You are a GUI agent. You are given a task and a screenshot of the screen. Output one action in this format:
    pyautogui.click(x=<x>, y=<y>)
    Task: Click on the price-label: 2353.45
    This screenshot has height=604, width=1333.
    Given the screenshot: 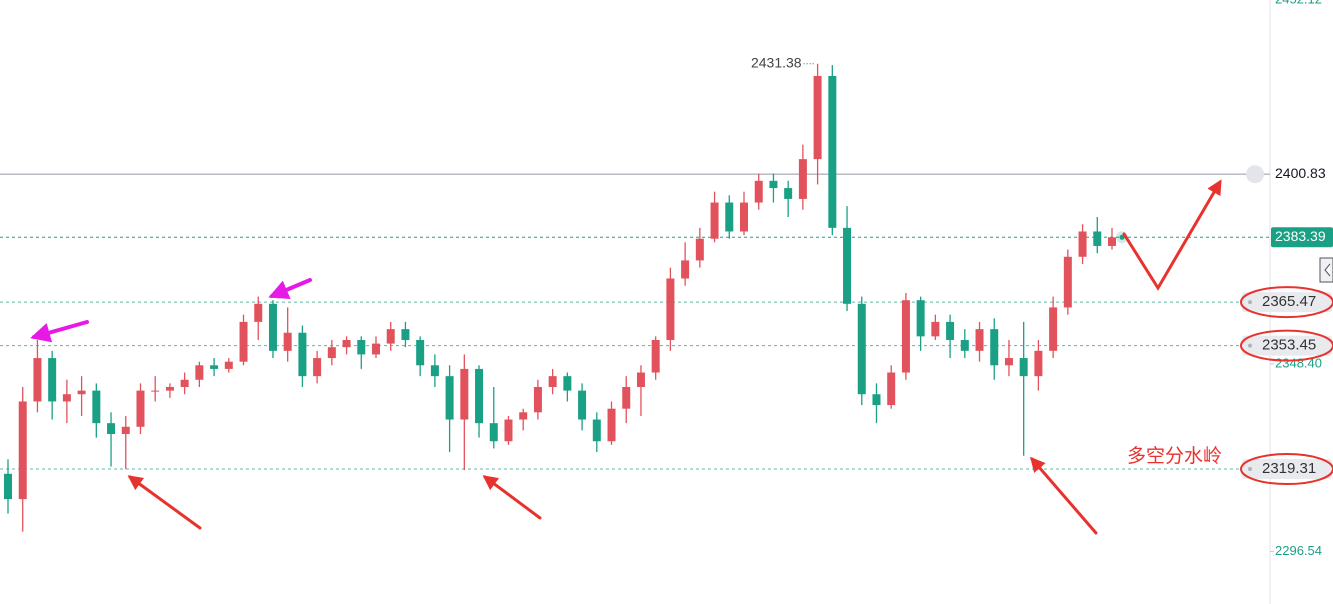 What is the action you would take?
    pyautogui.click(x=1289, y=345)
    